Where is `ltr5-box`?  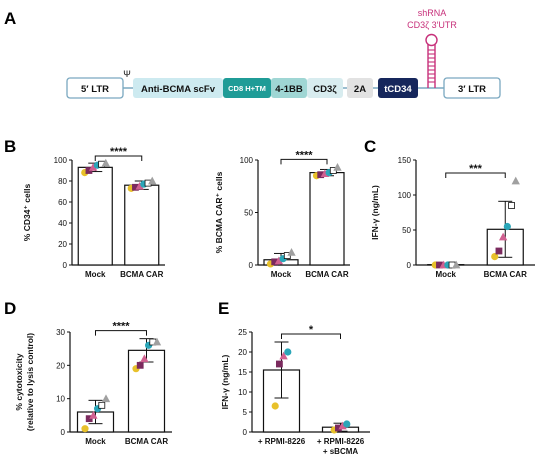
ltr5-box is located at coordinates (95, 88).